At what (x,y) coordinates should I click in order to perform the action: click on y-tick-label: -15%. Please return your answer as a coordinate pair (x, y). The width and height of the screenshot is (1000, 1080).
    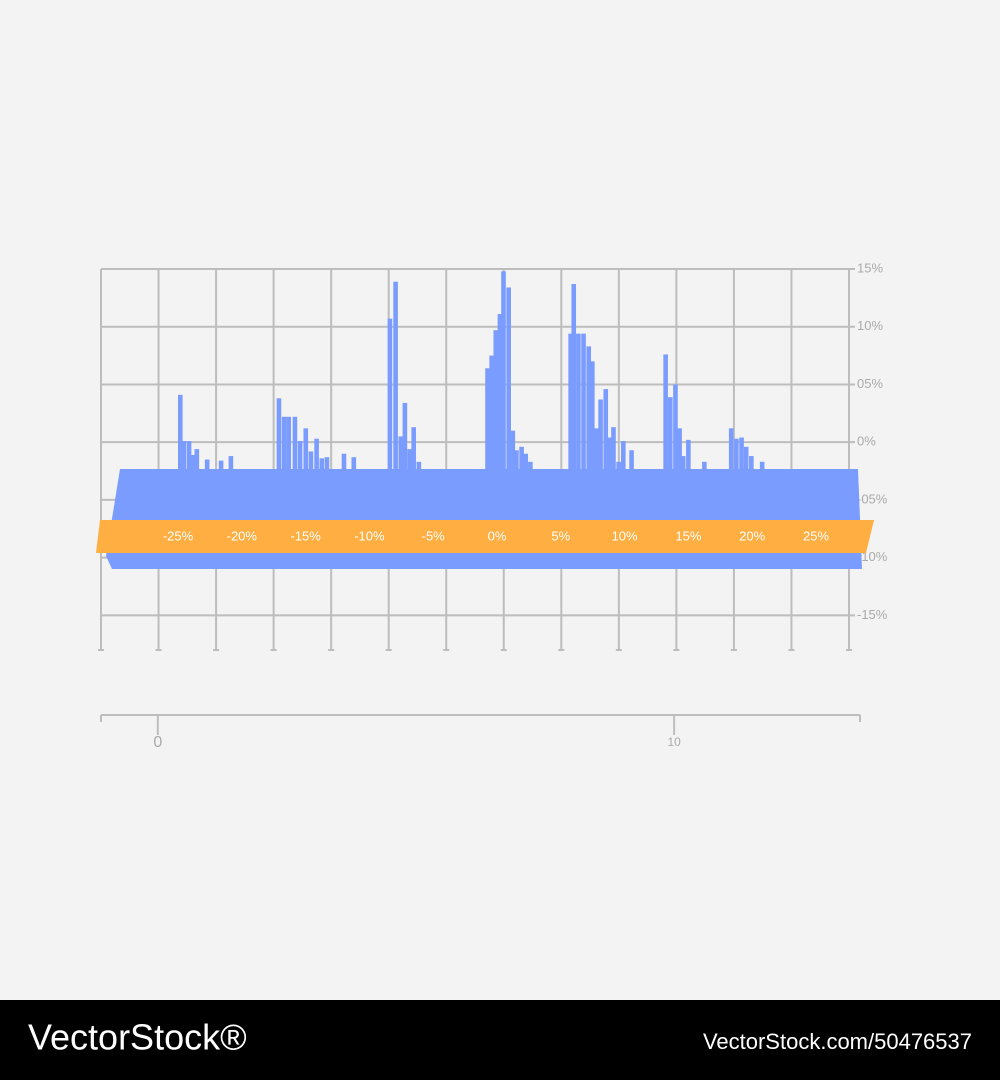
    Looking at the image, I should click on (872, 614).